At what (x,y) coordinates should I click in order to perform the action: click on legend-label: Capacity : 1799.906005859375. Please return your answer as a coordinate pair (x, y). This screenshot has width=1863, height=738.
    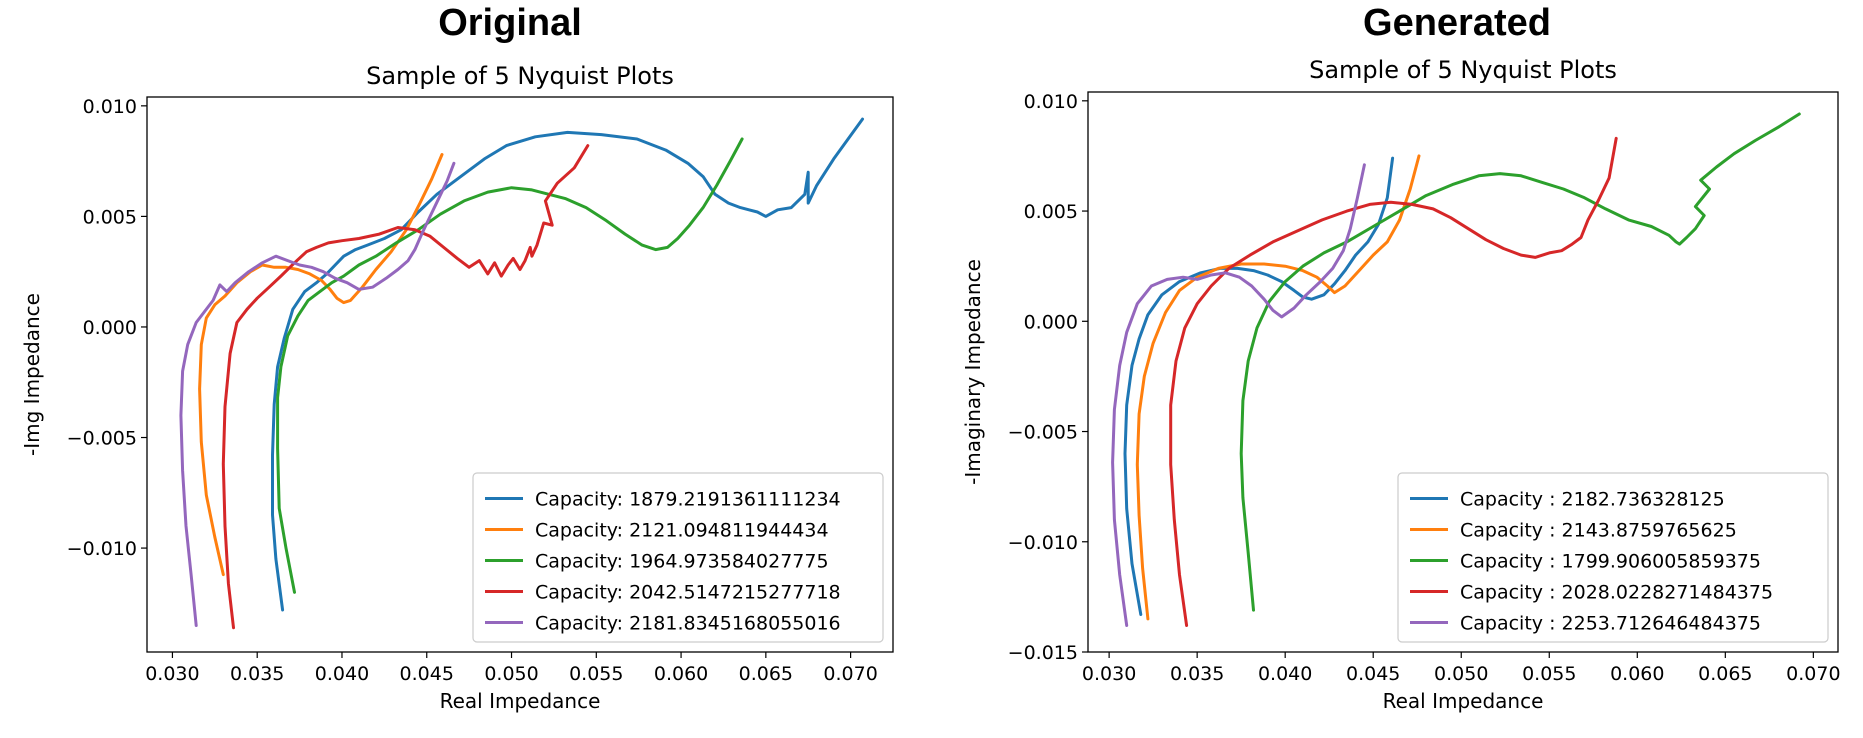
    Looking at the image, I should click on (1610, 562).